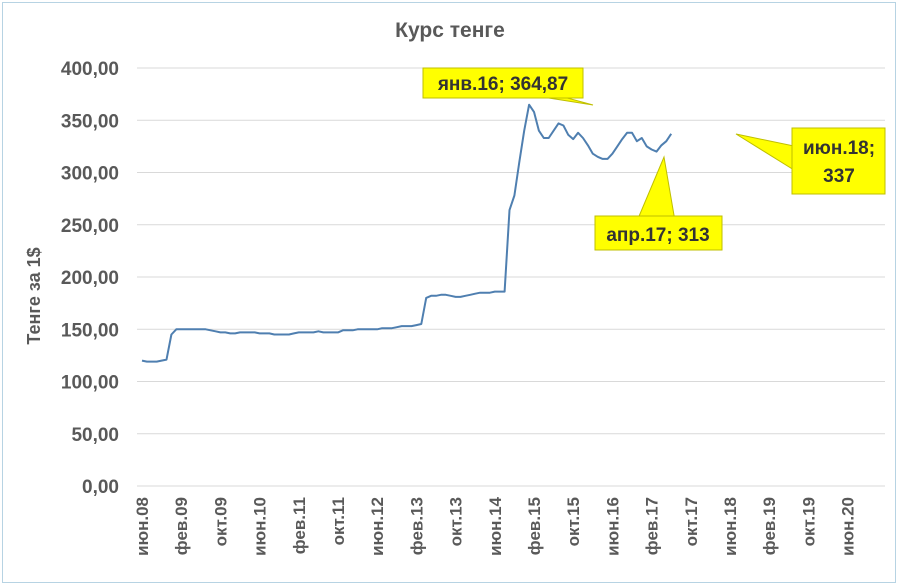 Image resolution: width=900 pixels, height=587 pixels. I want to click on x-tick-label: окт.17, so click(691, 521).